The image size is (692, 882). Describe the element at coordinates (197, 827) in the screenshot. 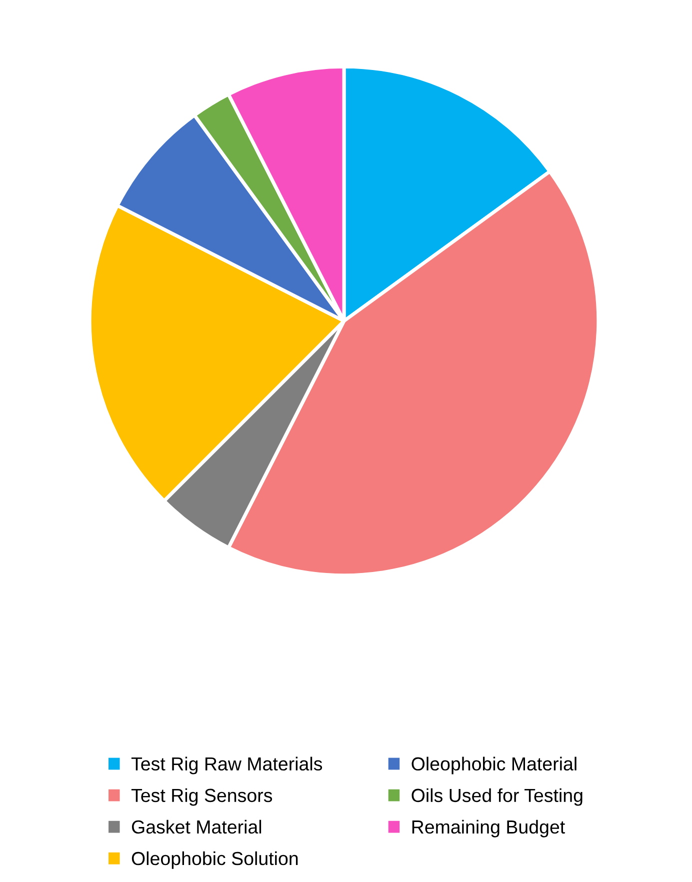

I see `legend-label: Gasket Material` at that location.